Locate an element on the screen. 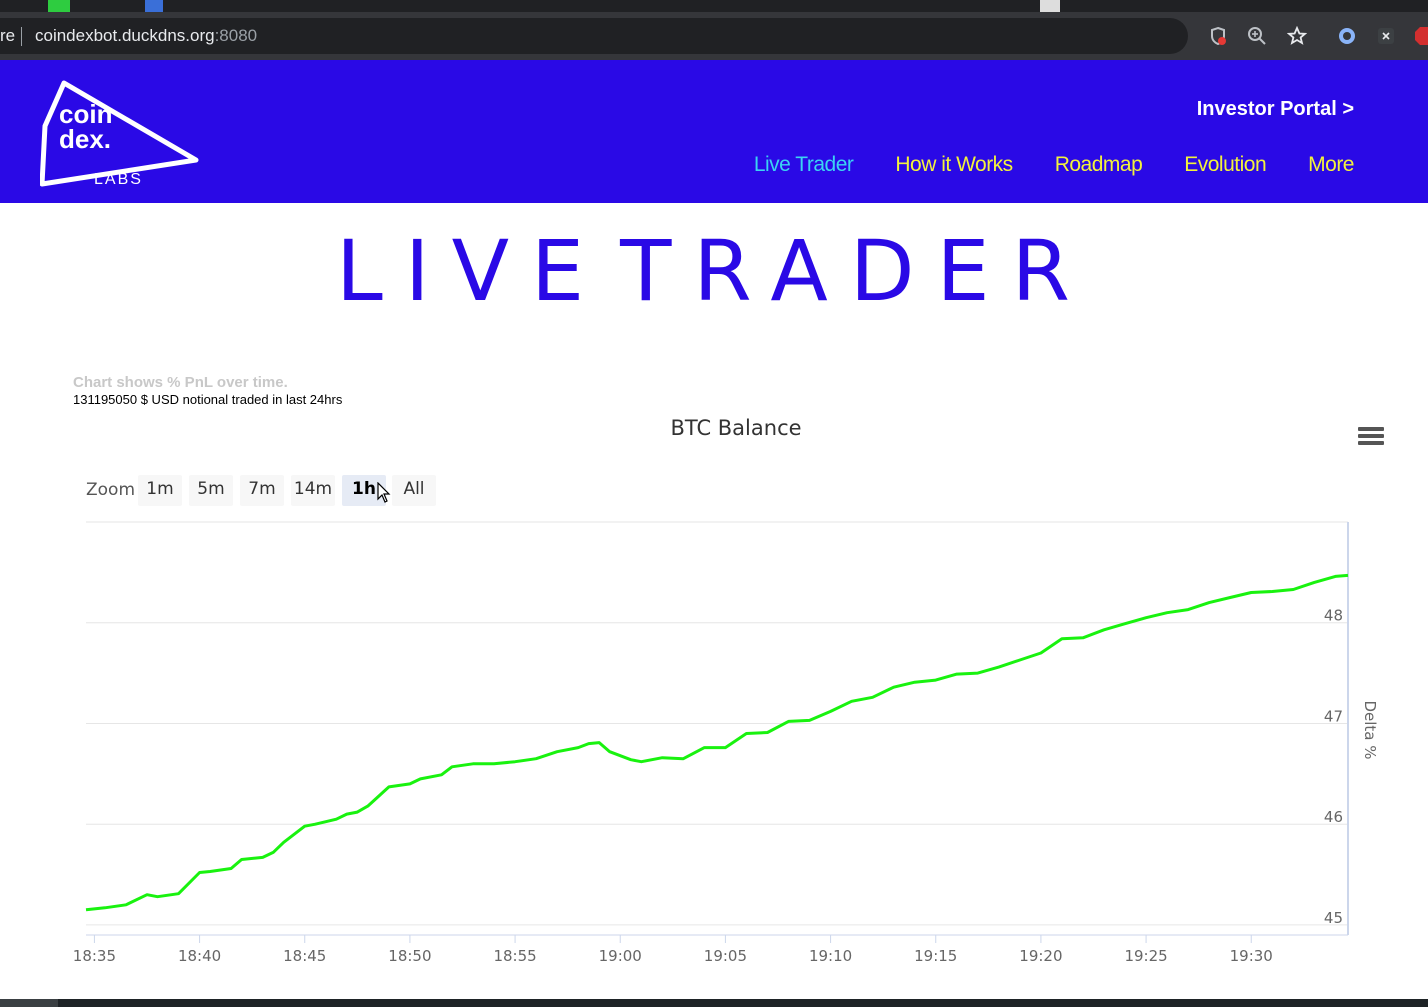 This screenshot has height=1007, width=1428. zoom-5m-button: 5m is located at coordinates (211, 490).